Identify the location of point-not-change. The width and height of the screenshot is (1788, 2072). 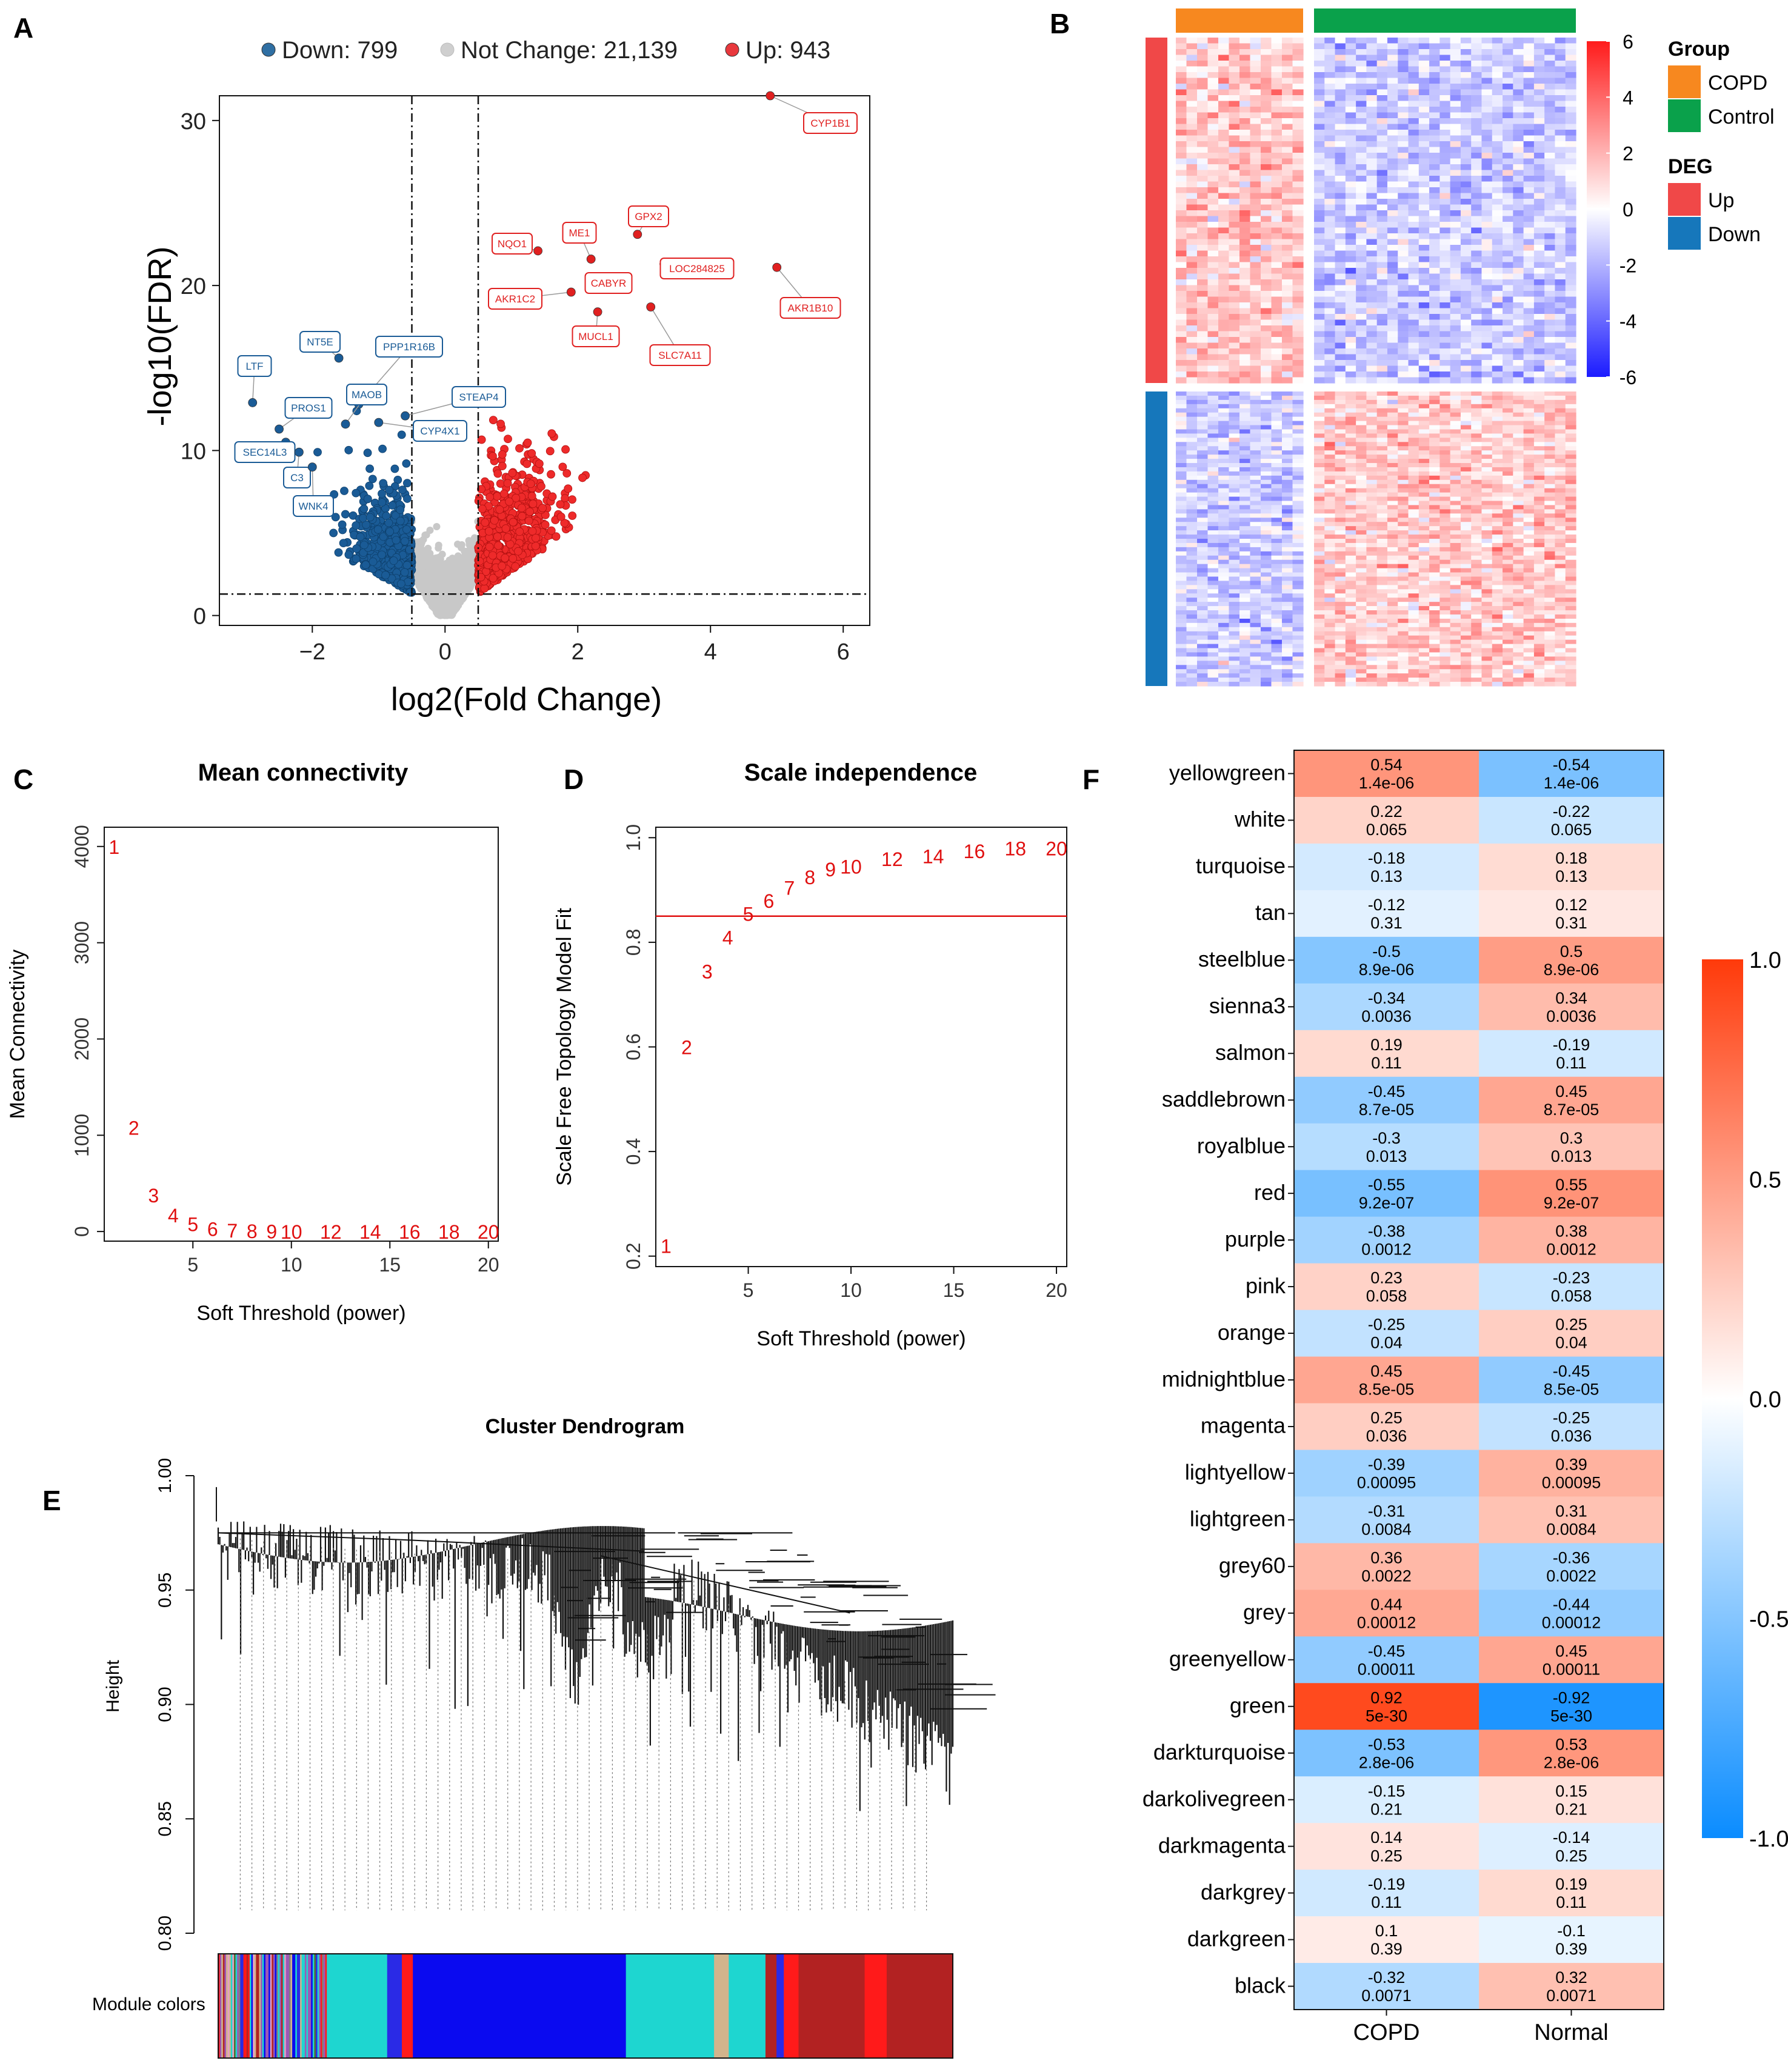
(429, 572).